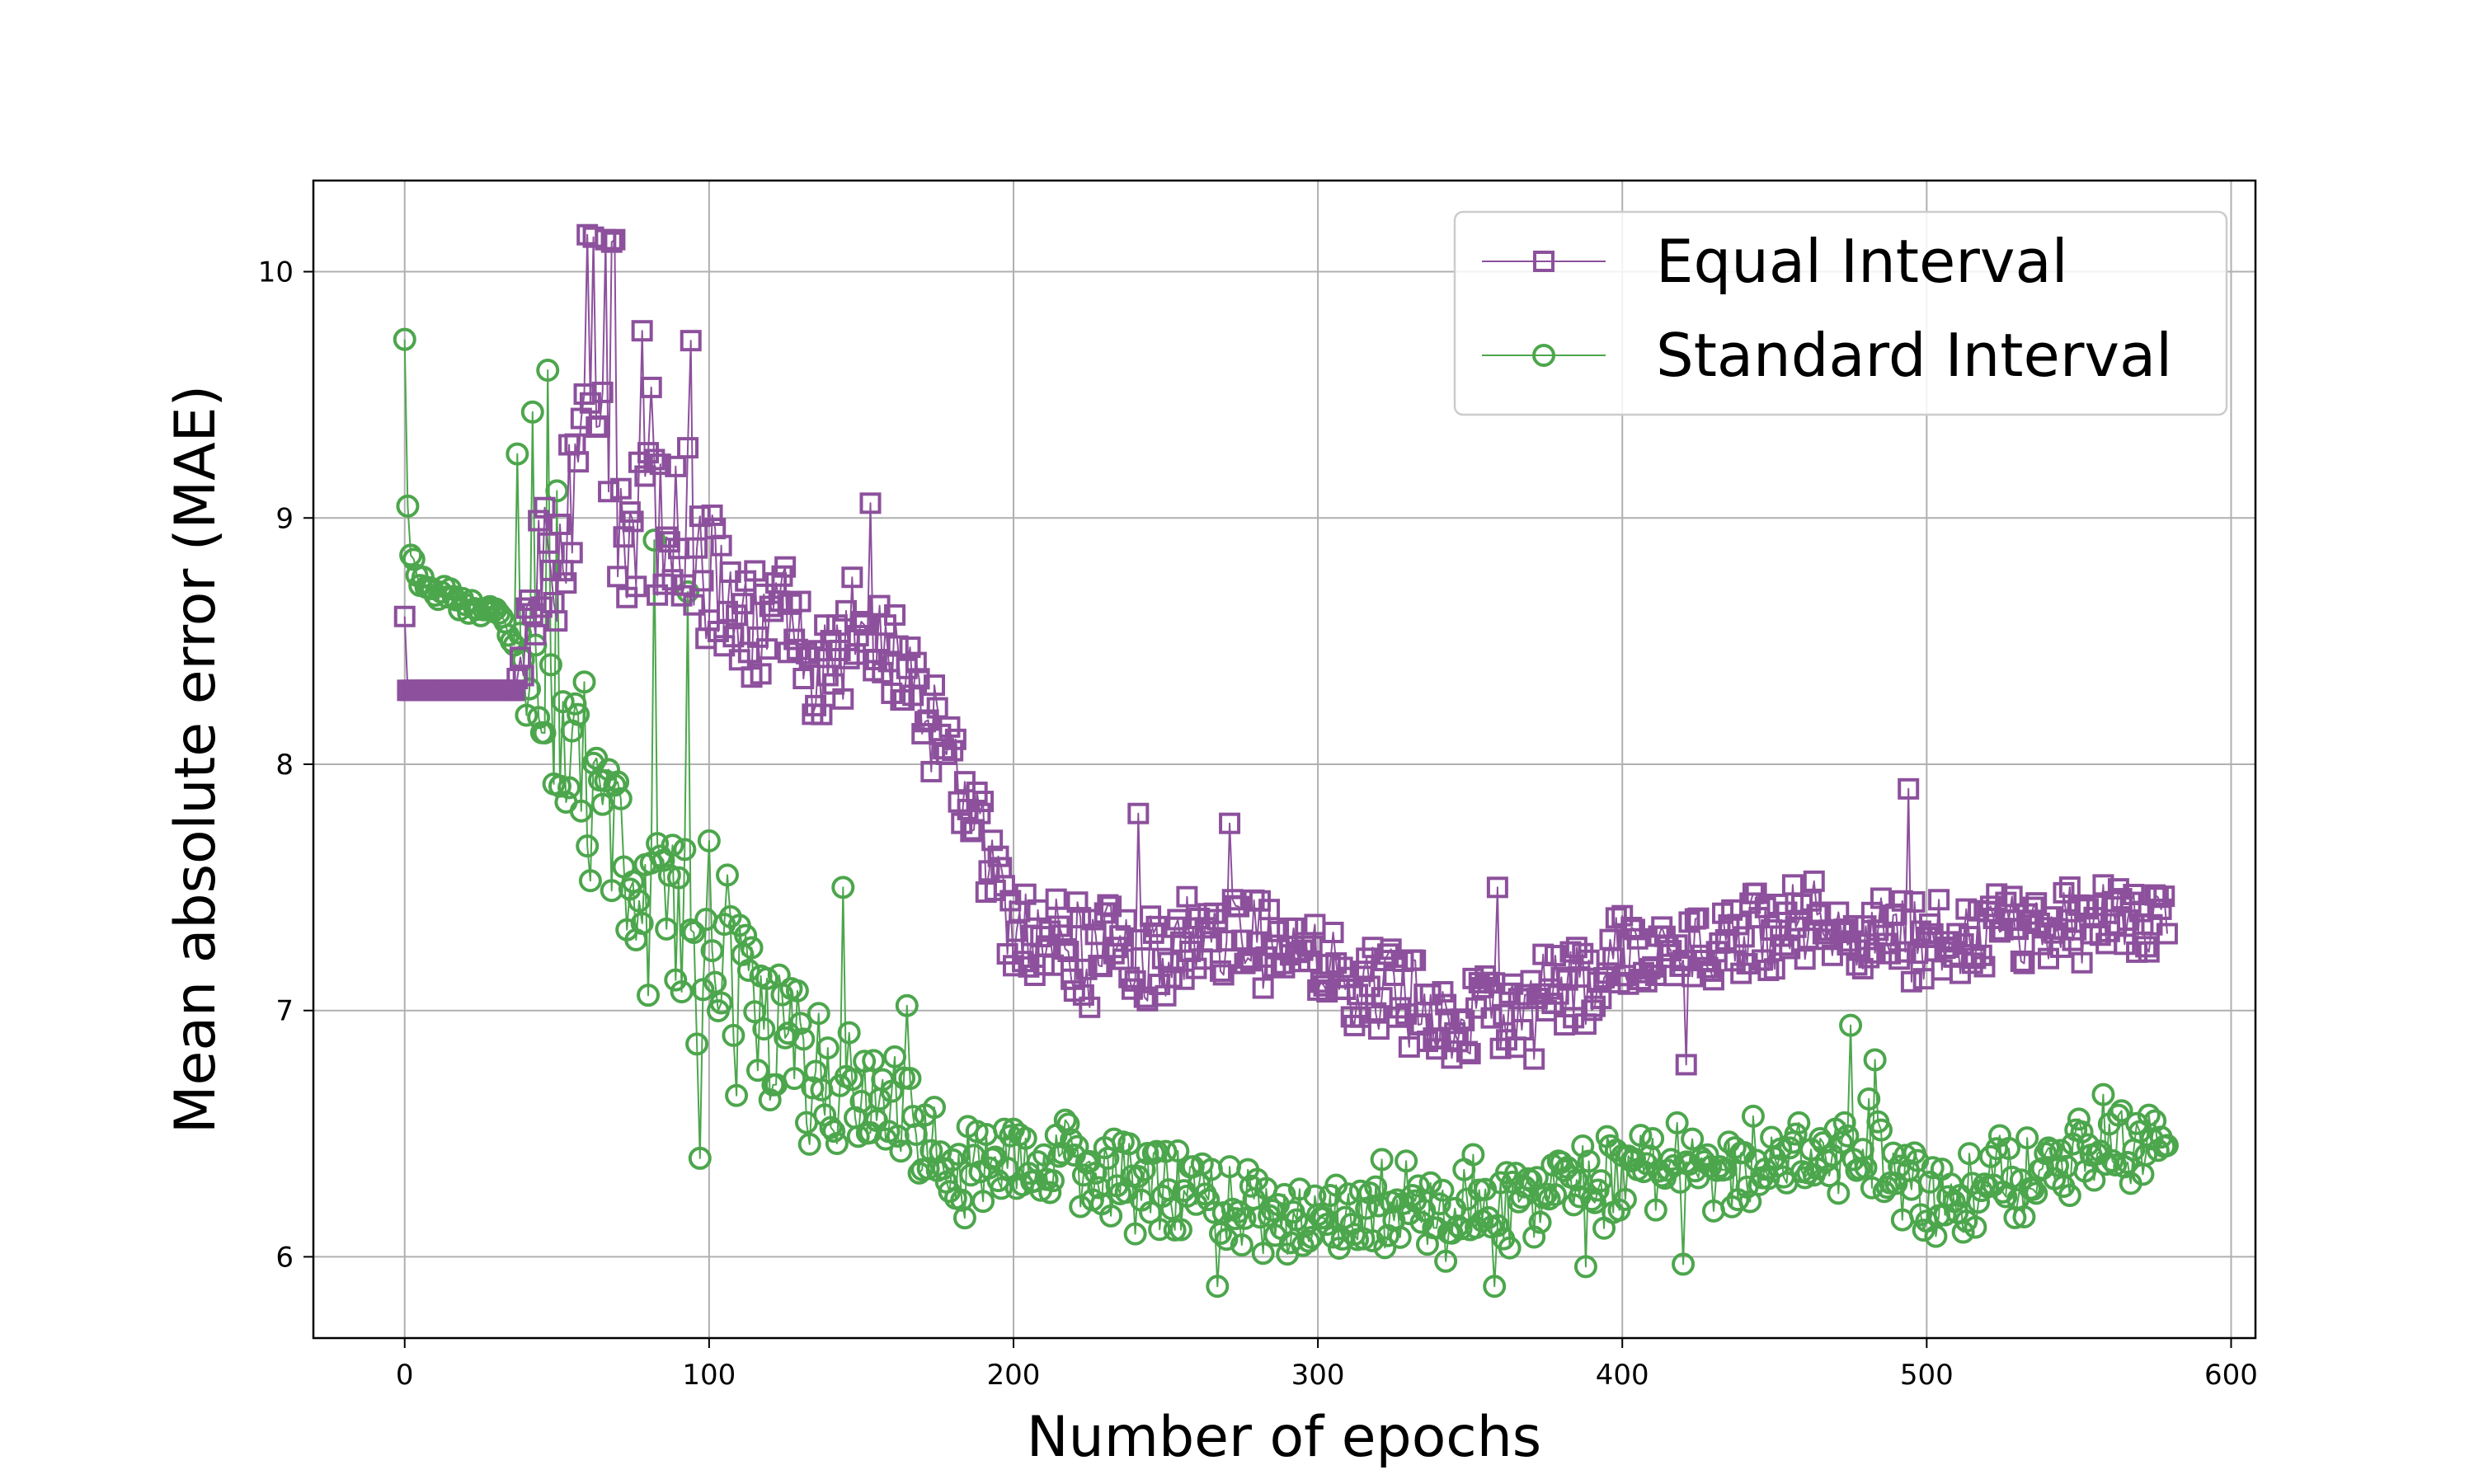 The image size is (2474, 1484). I want to click on y-axis-label: Mean absolute error (MAE), so click(195, 759).